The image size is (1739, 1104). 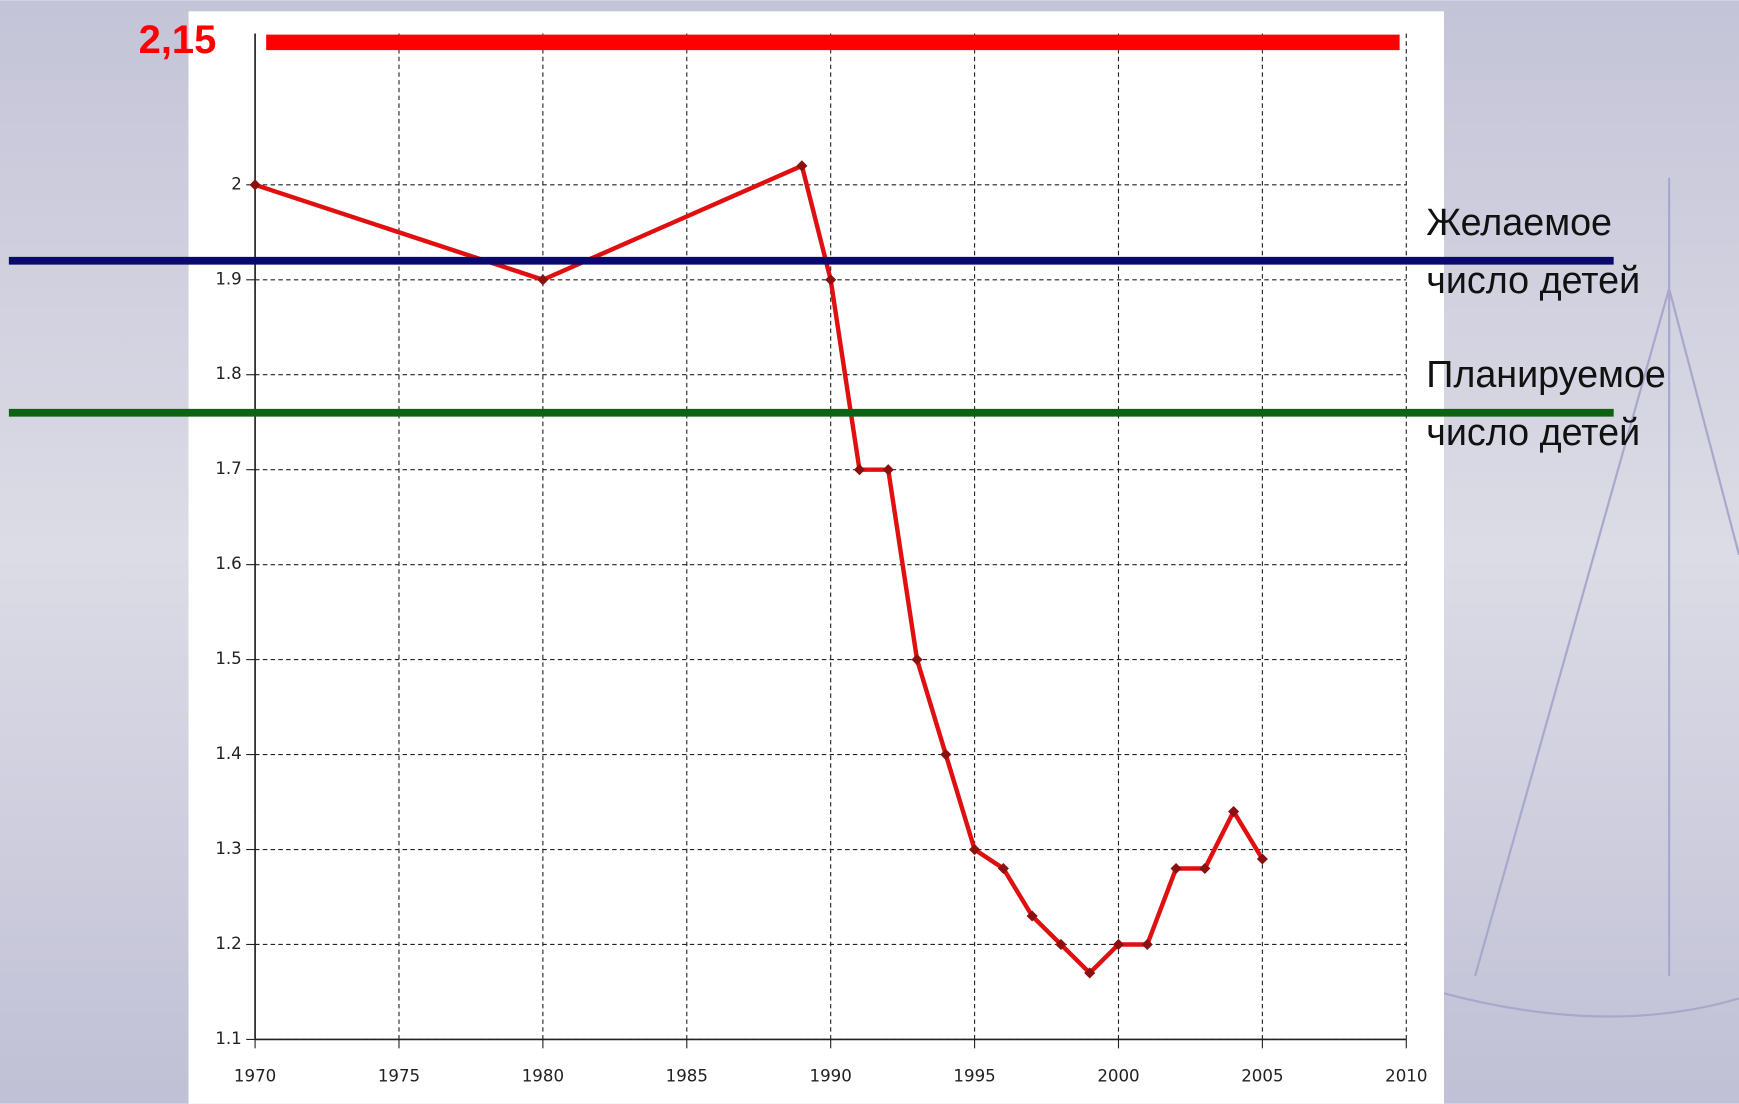 What do you see at coordinates (543, 1076) in the screenshot?
I see `x-tick-label: 1980` at bounding box center [543, 1076].